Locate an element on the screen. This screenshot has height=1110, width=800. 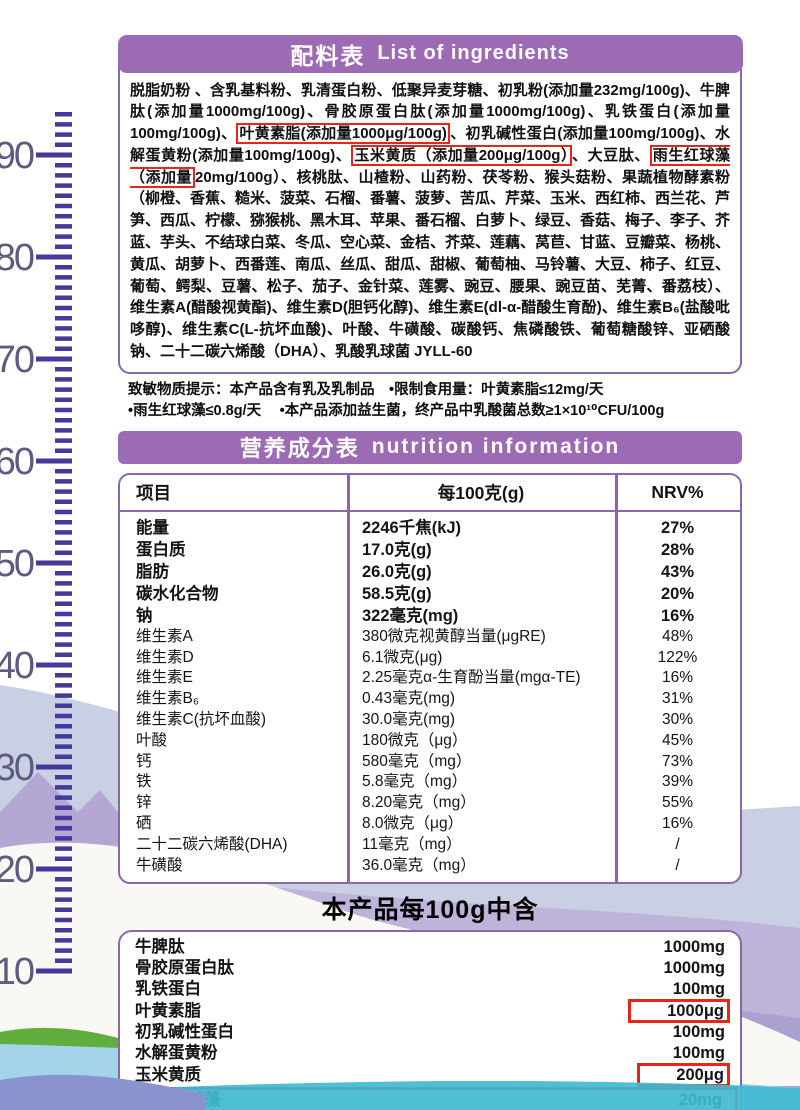
ruler-label: 80 is located at coordinates (17, 258).